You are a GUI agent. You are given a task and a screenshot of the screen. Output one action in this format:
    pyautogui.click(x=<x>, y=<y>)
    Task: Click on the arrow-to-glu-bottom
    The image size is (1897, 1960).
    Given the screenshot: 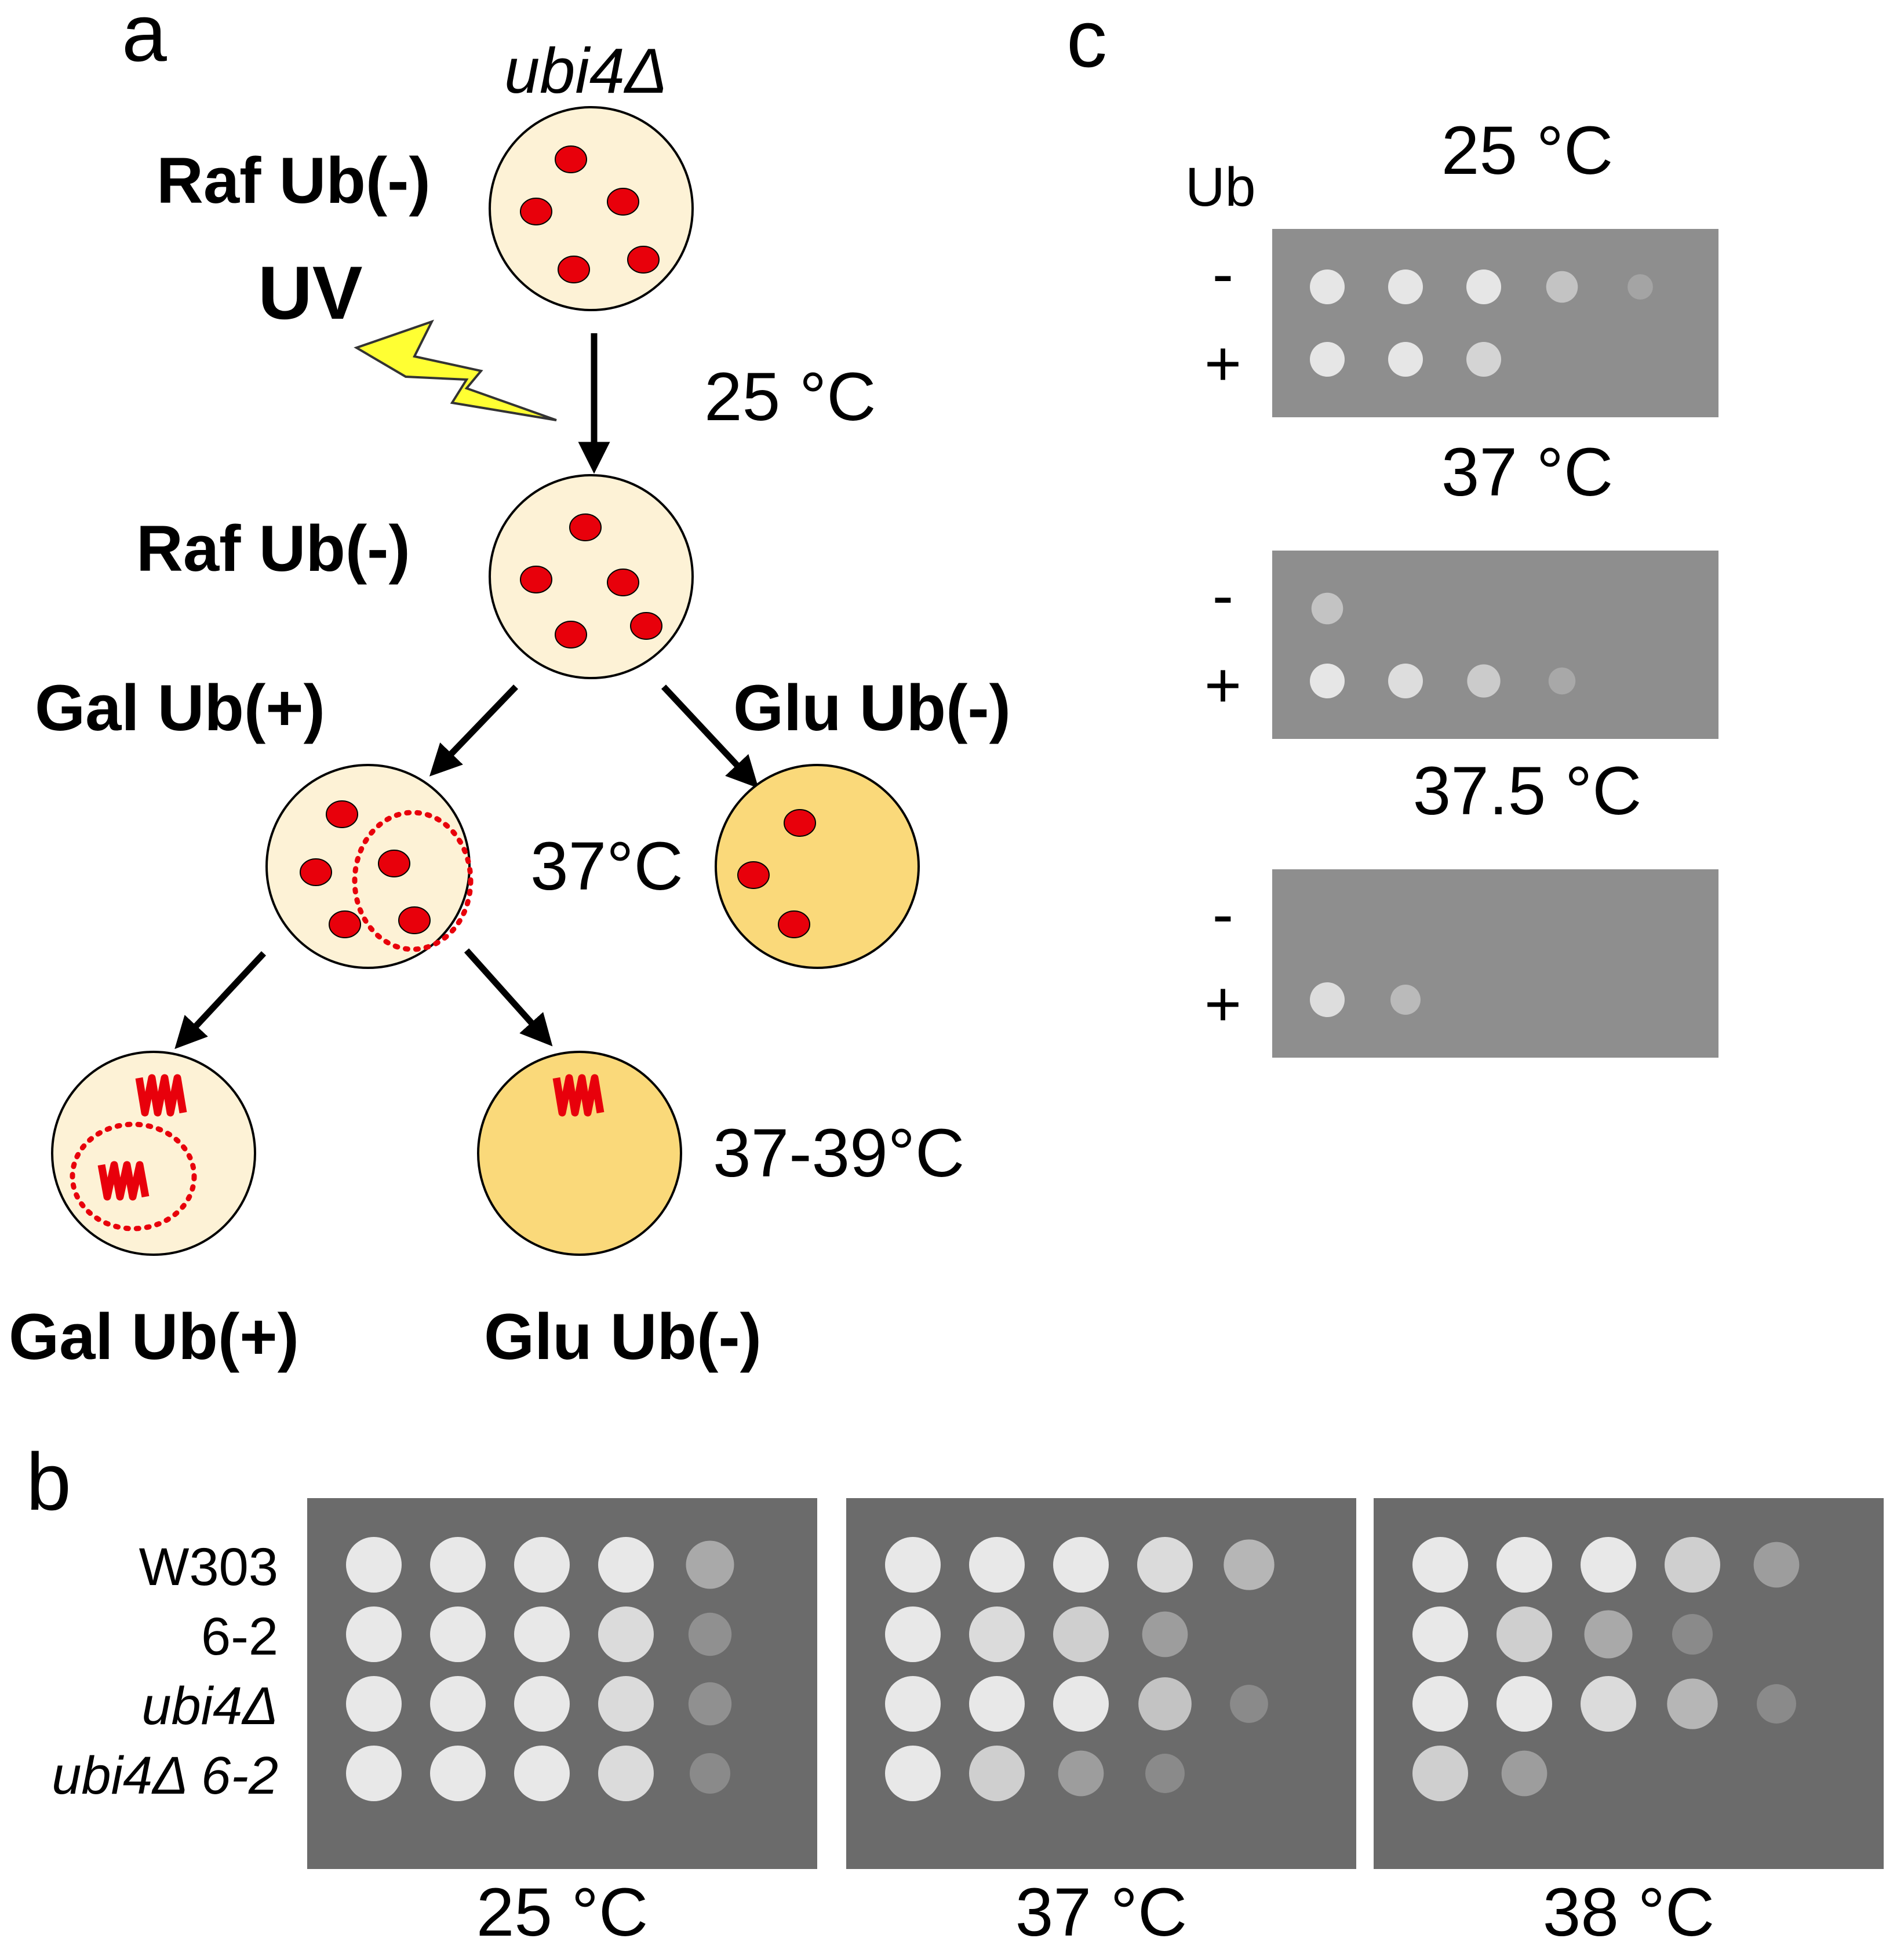 What is the action you would take?
    pyautogui.click(x=508, y=997)
    